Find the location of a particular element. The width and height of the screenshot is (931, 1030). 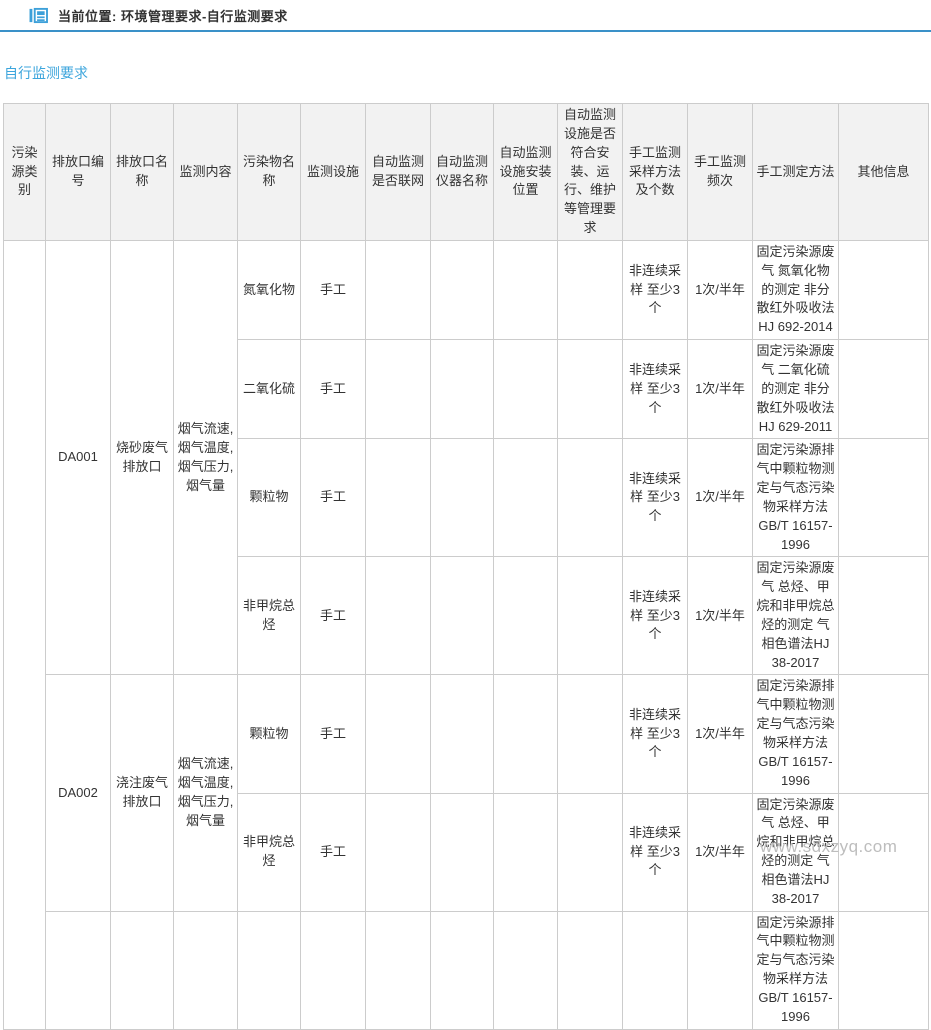

cell-manual-method: 固定污染源废气 二氧化硫的测定 非分散红外吸收法 HJ 629-2011 is located at coordinates (795, 389).